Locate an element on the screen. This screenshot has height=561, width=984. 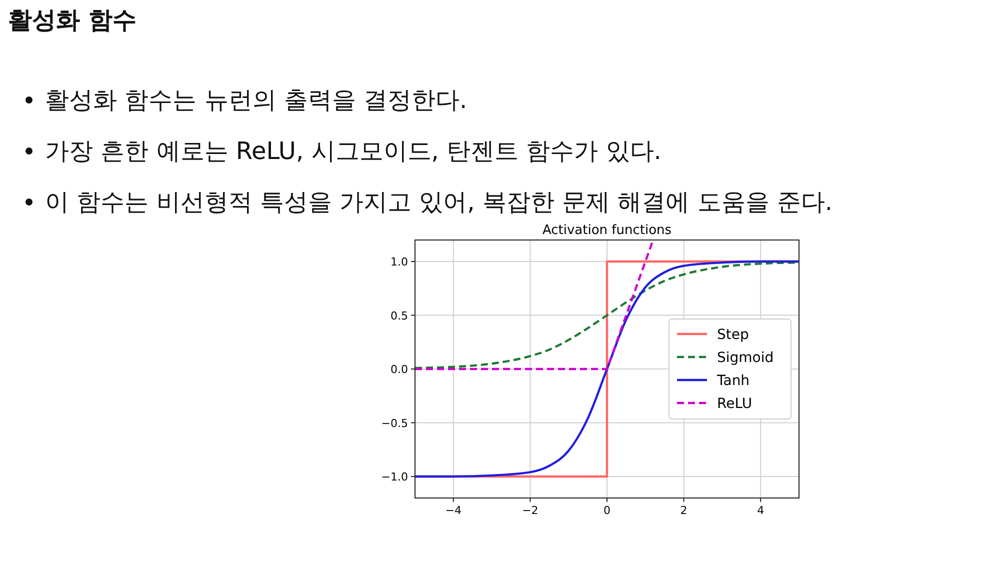
chart-title: Activation functions is located at coordinates (607, 230).